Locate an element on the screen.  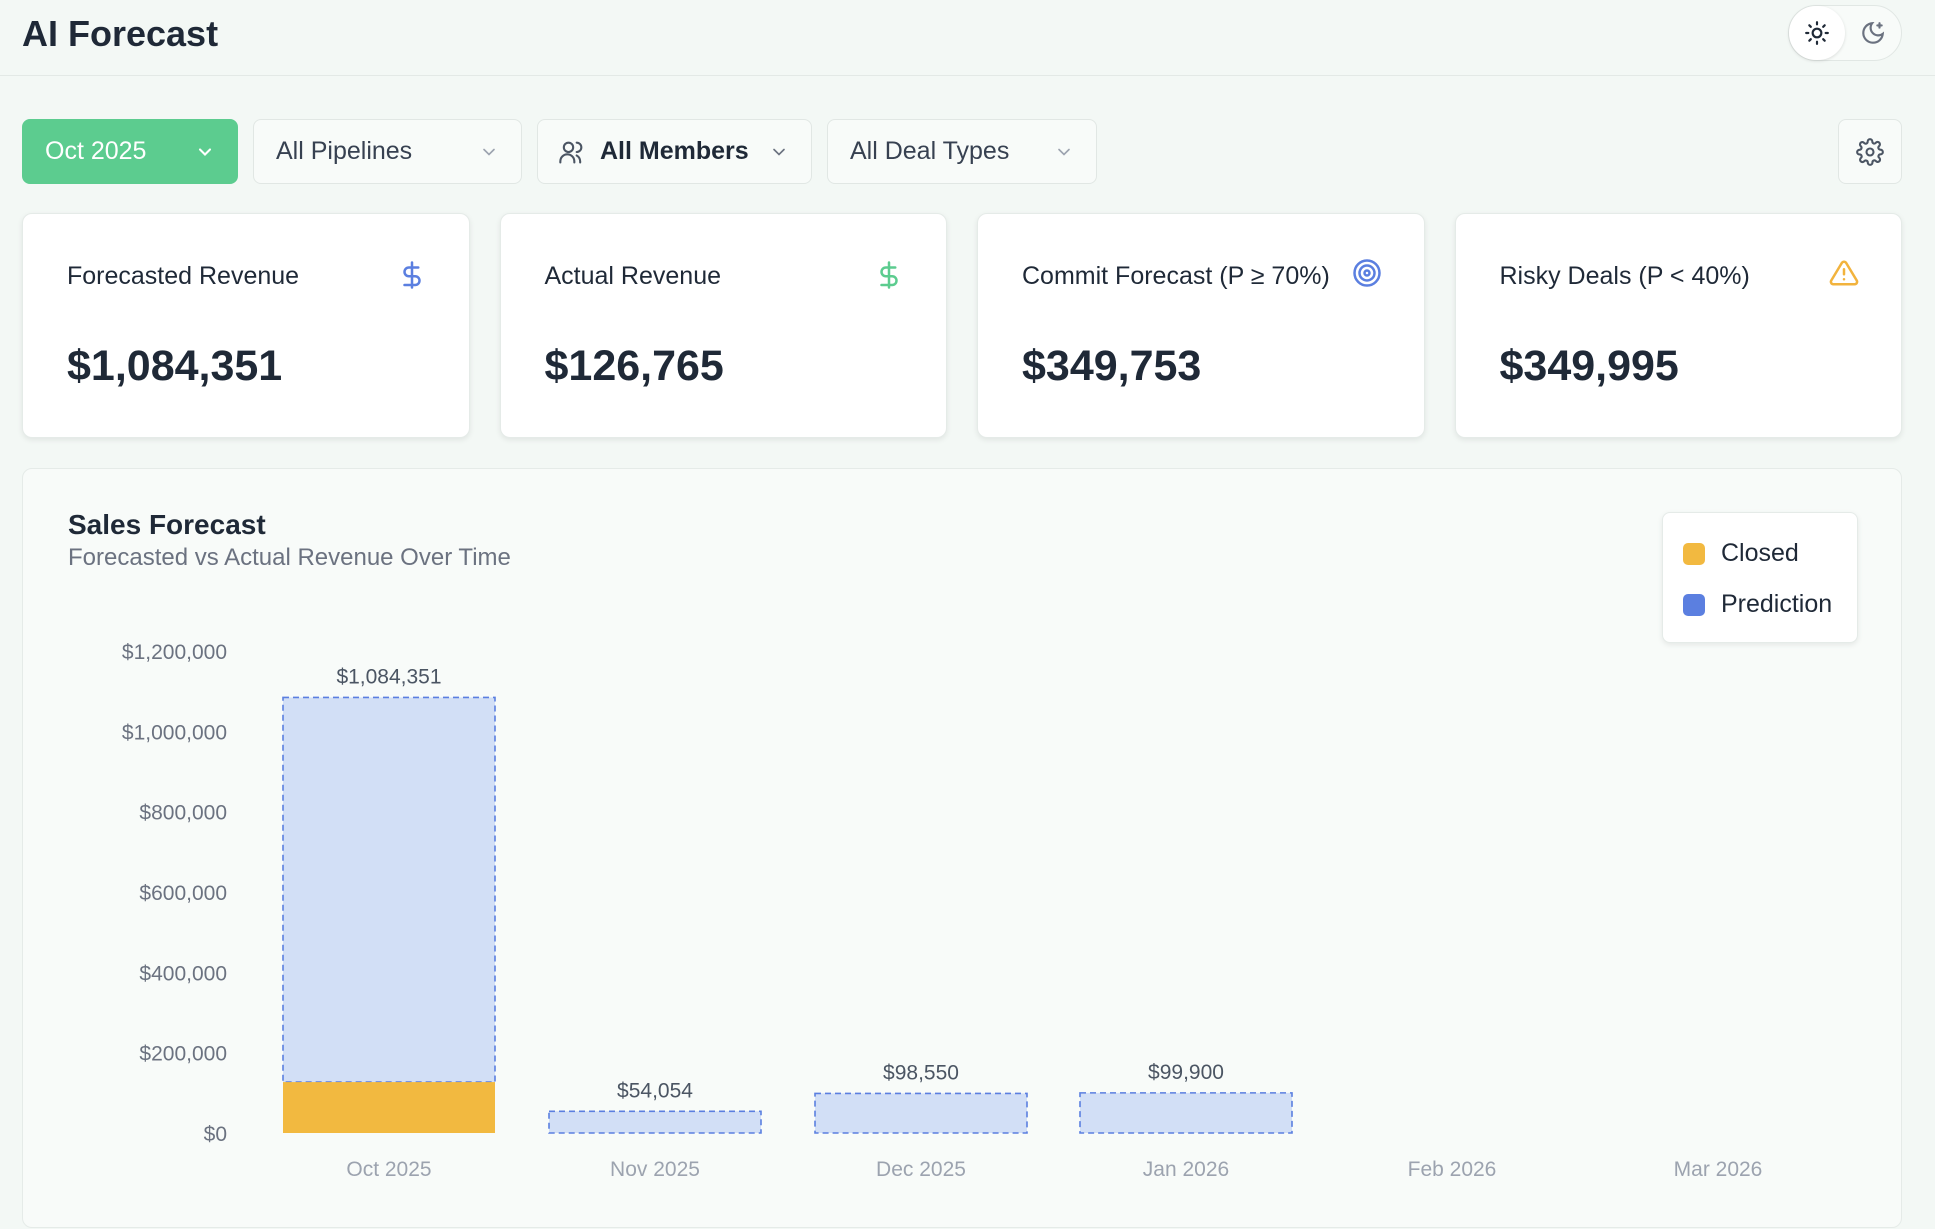
card-value: $349,753 is located at coordinates (1112, 366).